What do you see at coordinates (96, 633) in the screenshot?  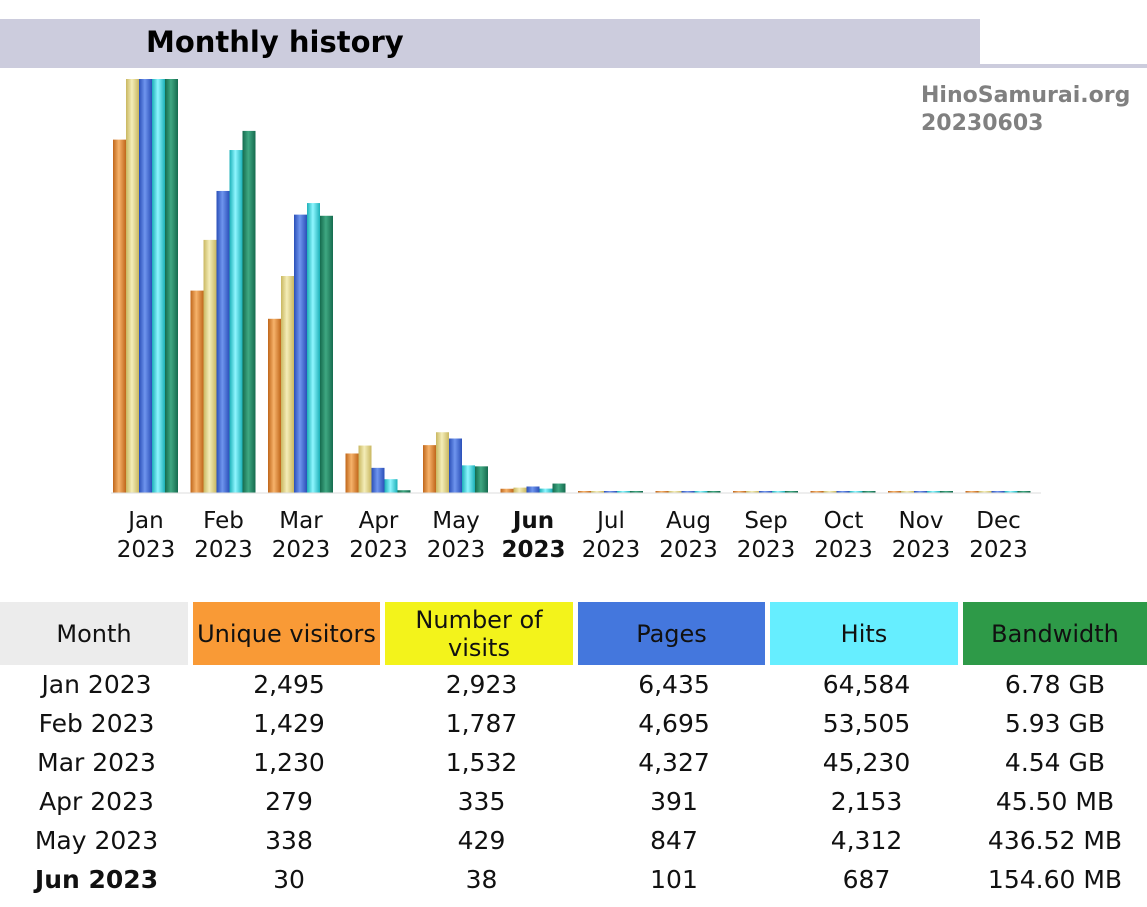 I see `month-column-header: Month` at bounding box center [96, 633].